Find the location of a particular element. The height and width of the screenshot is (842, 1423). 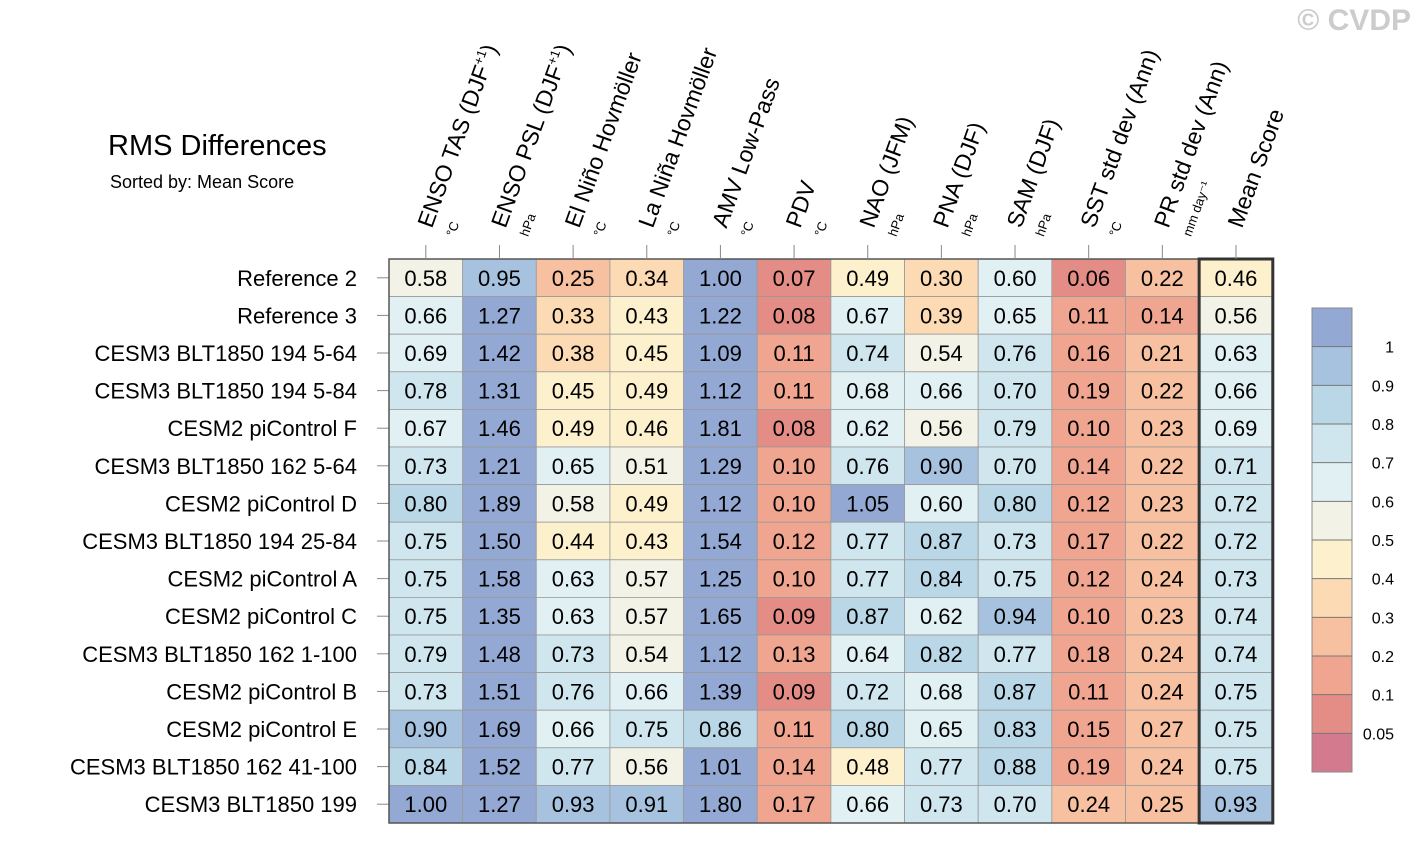

chart-title: RMS Differences is located at coordinates (217, 146).